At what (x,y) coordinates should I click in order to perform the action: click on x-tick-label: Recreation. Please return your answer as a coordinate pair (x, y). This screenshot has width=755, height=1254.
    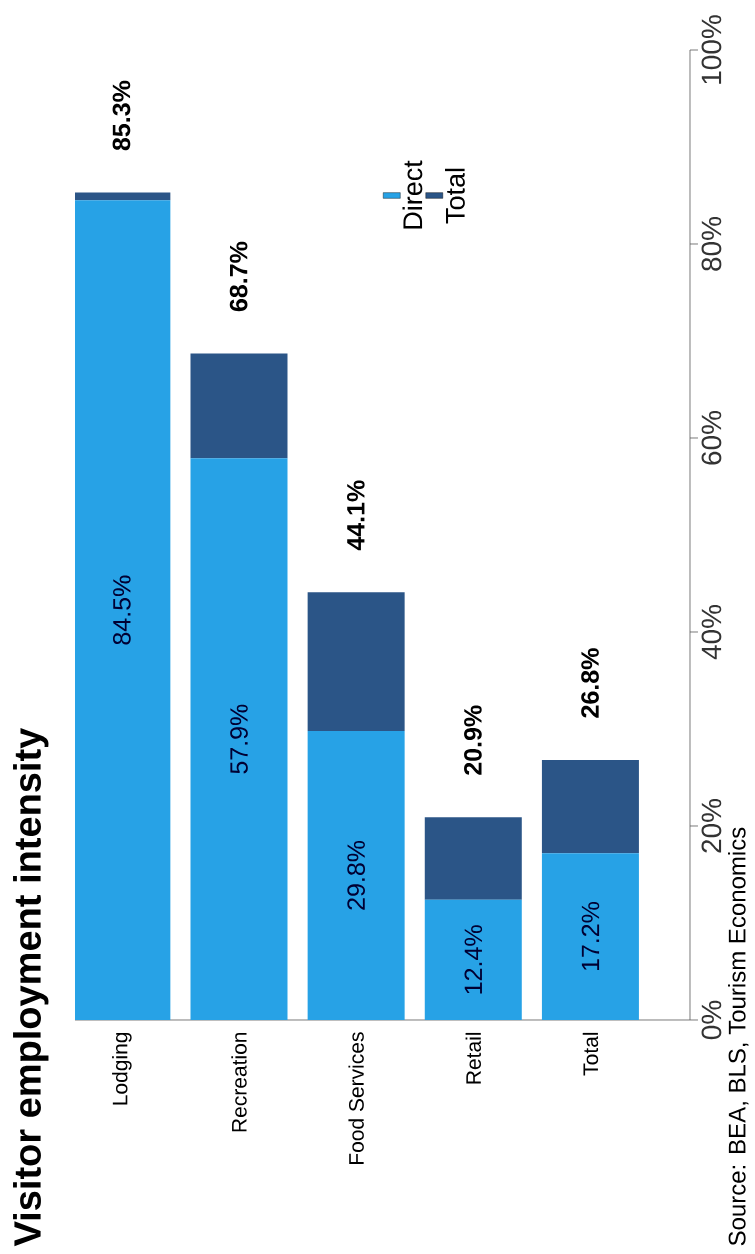
    Looking at the image, I should click on (239, 1082).